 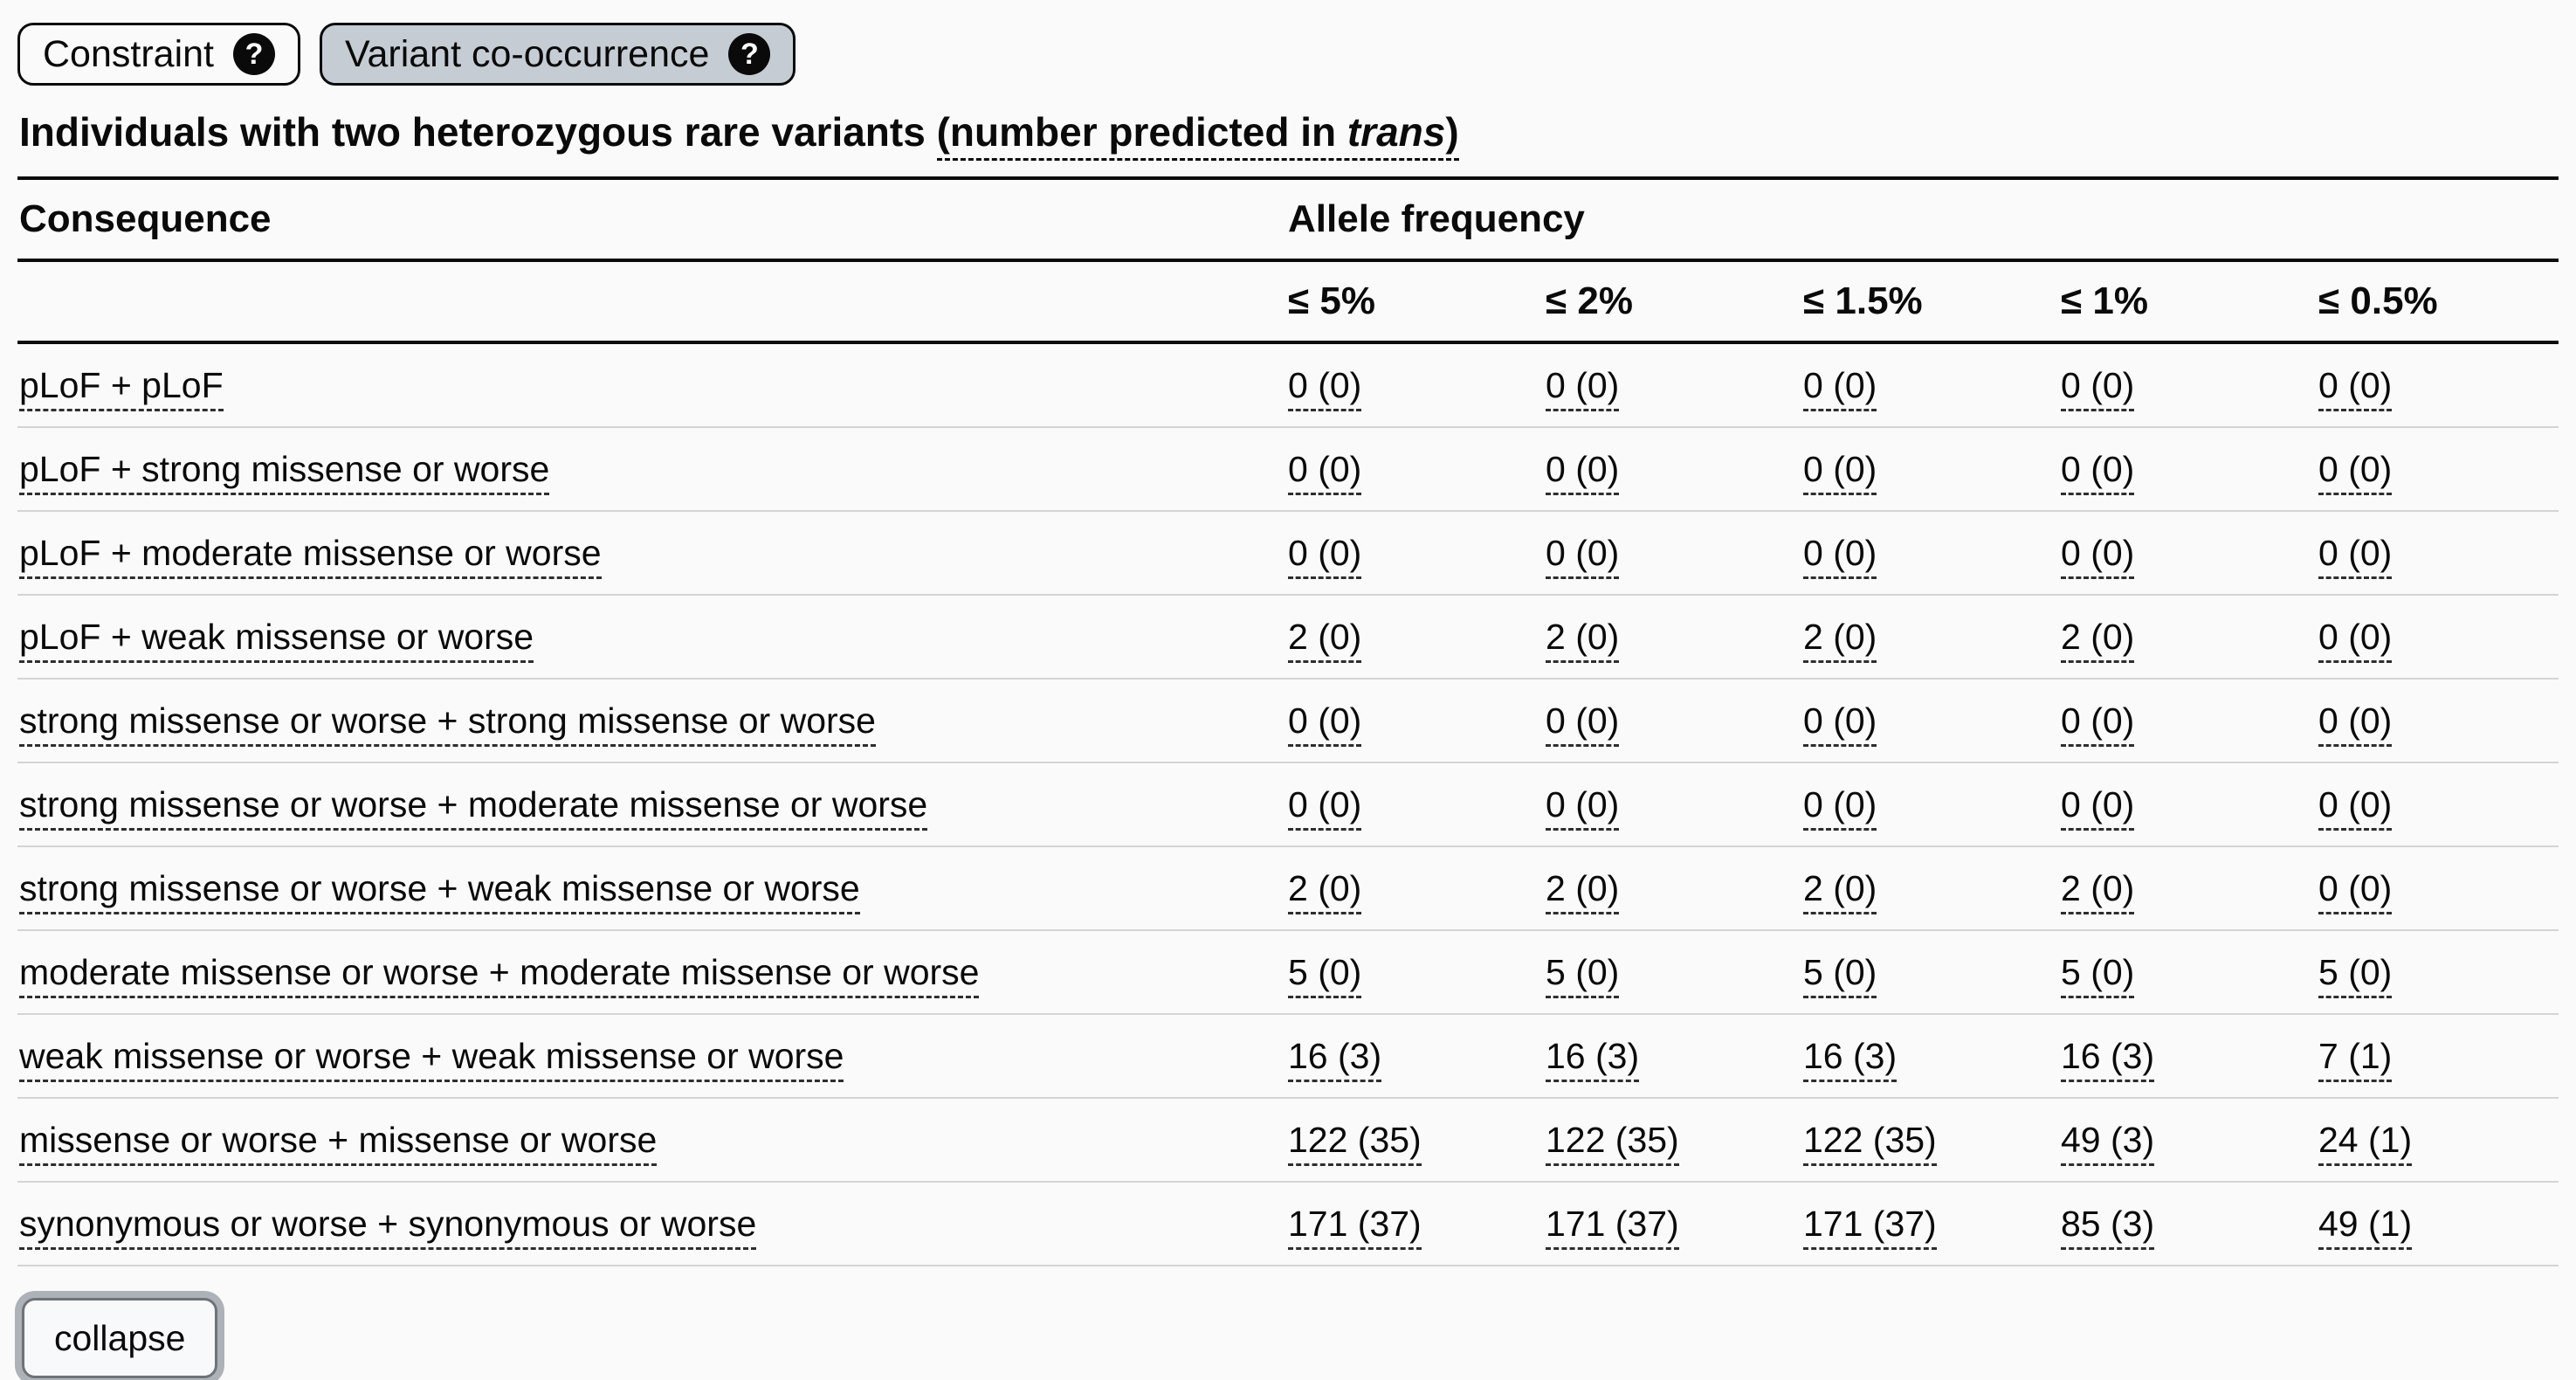 I want to click on collapse-button: collapse, so click(x=120, y=1338).